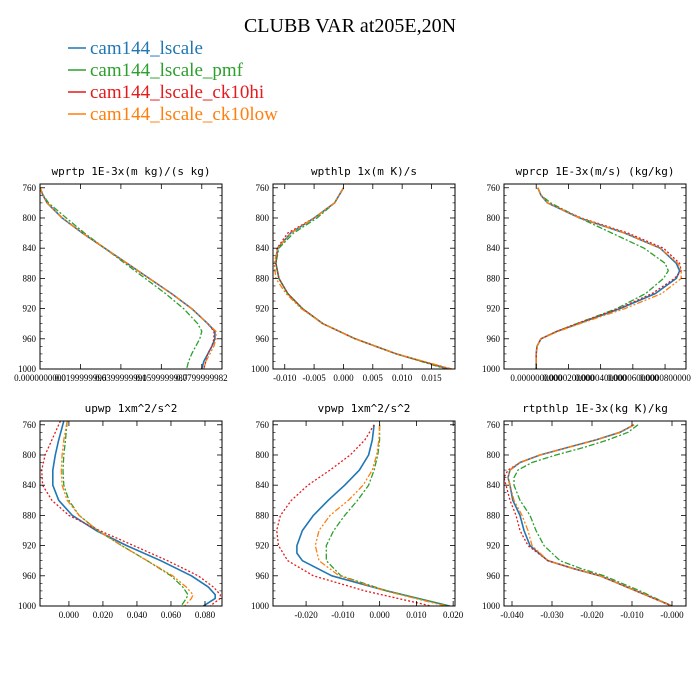 Image resolution: width=700 pixels, height=700 pixels. I want to click on x-tick-label: 0.060, so click(171, 615).